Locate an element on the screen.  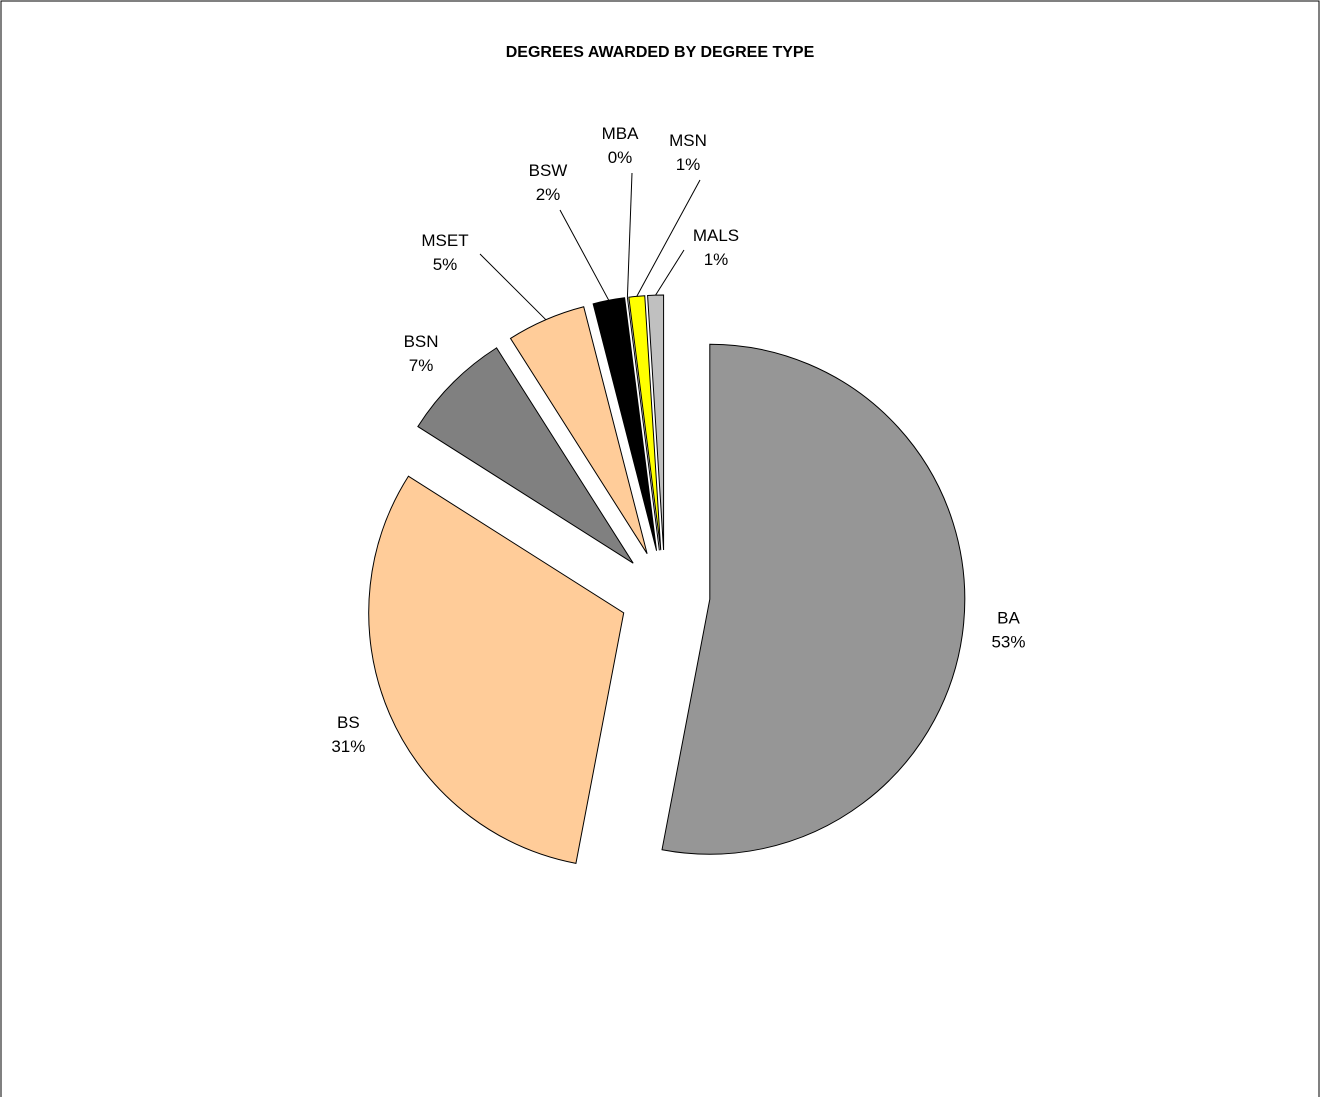
slice-label: BA is located at coordinates (1008, 617).